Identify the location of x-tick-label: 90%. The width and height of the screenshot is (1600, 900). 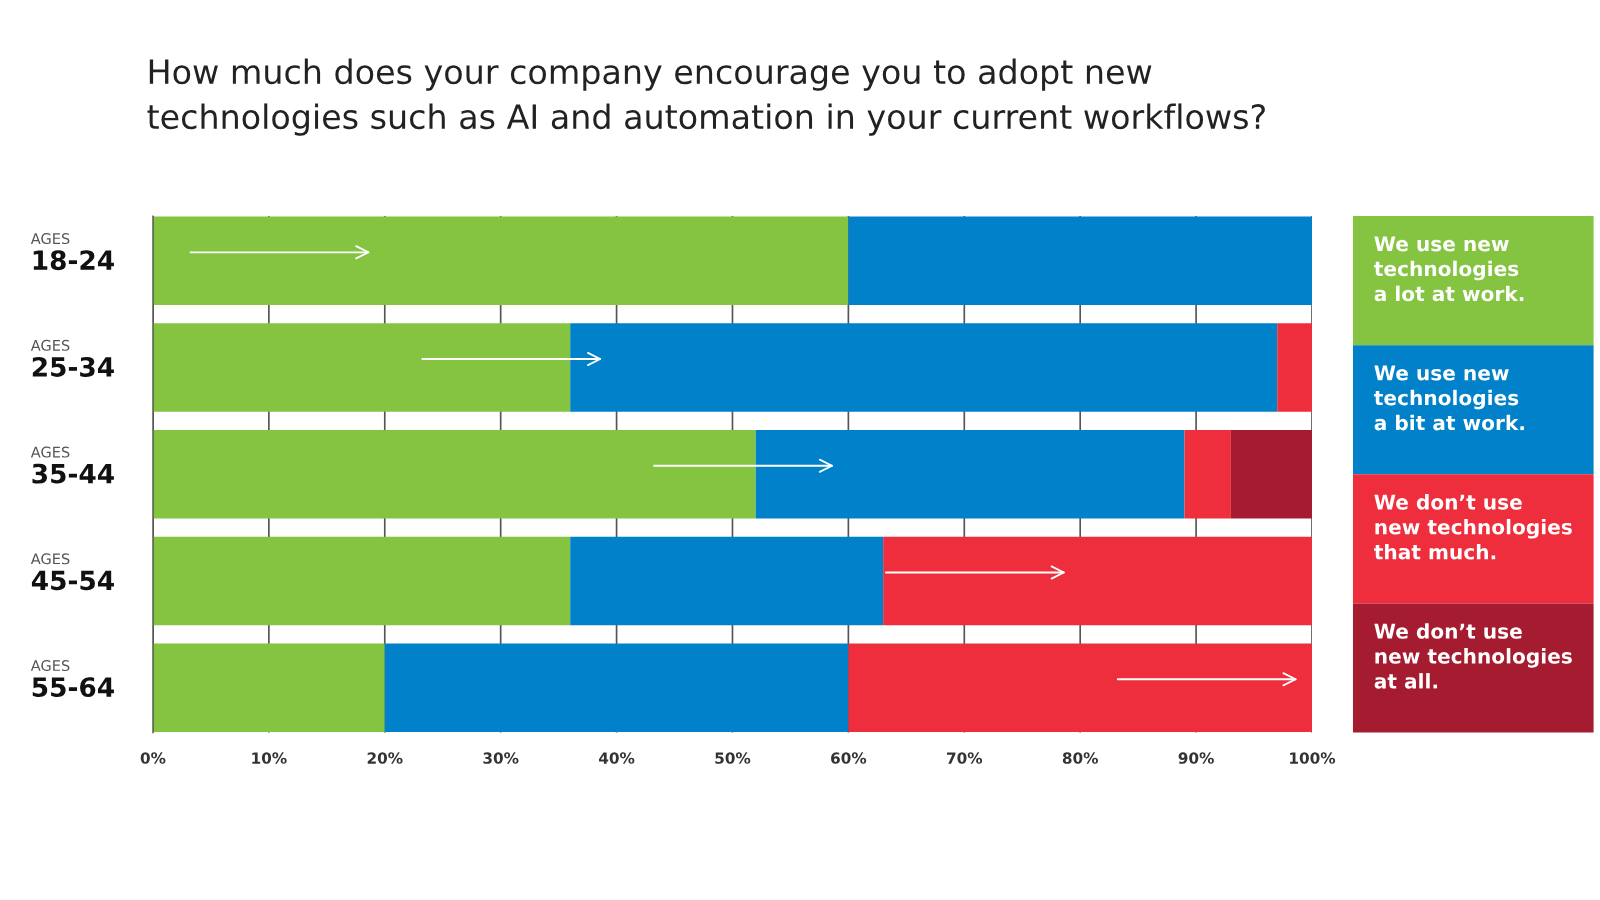
(1196, 758).